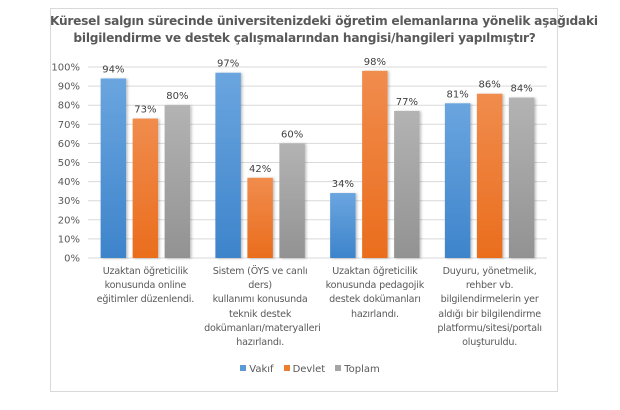 Image resolution: width=620 pixels, height=410 pixels. What do you see at coordinates (292, 134) in the screenshot?
I see `data-label: 60%` at bounding box center [292, 134].